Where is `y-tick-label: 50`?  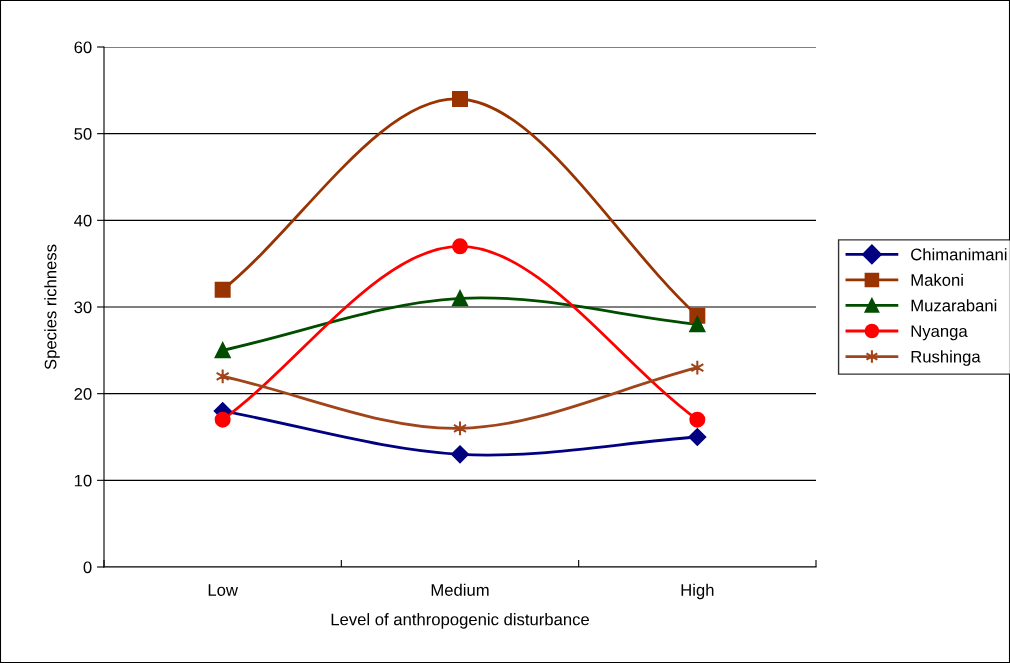 y-tick-label: 50 is located at coordinates (83, 134).